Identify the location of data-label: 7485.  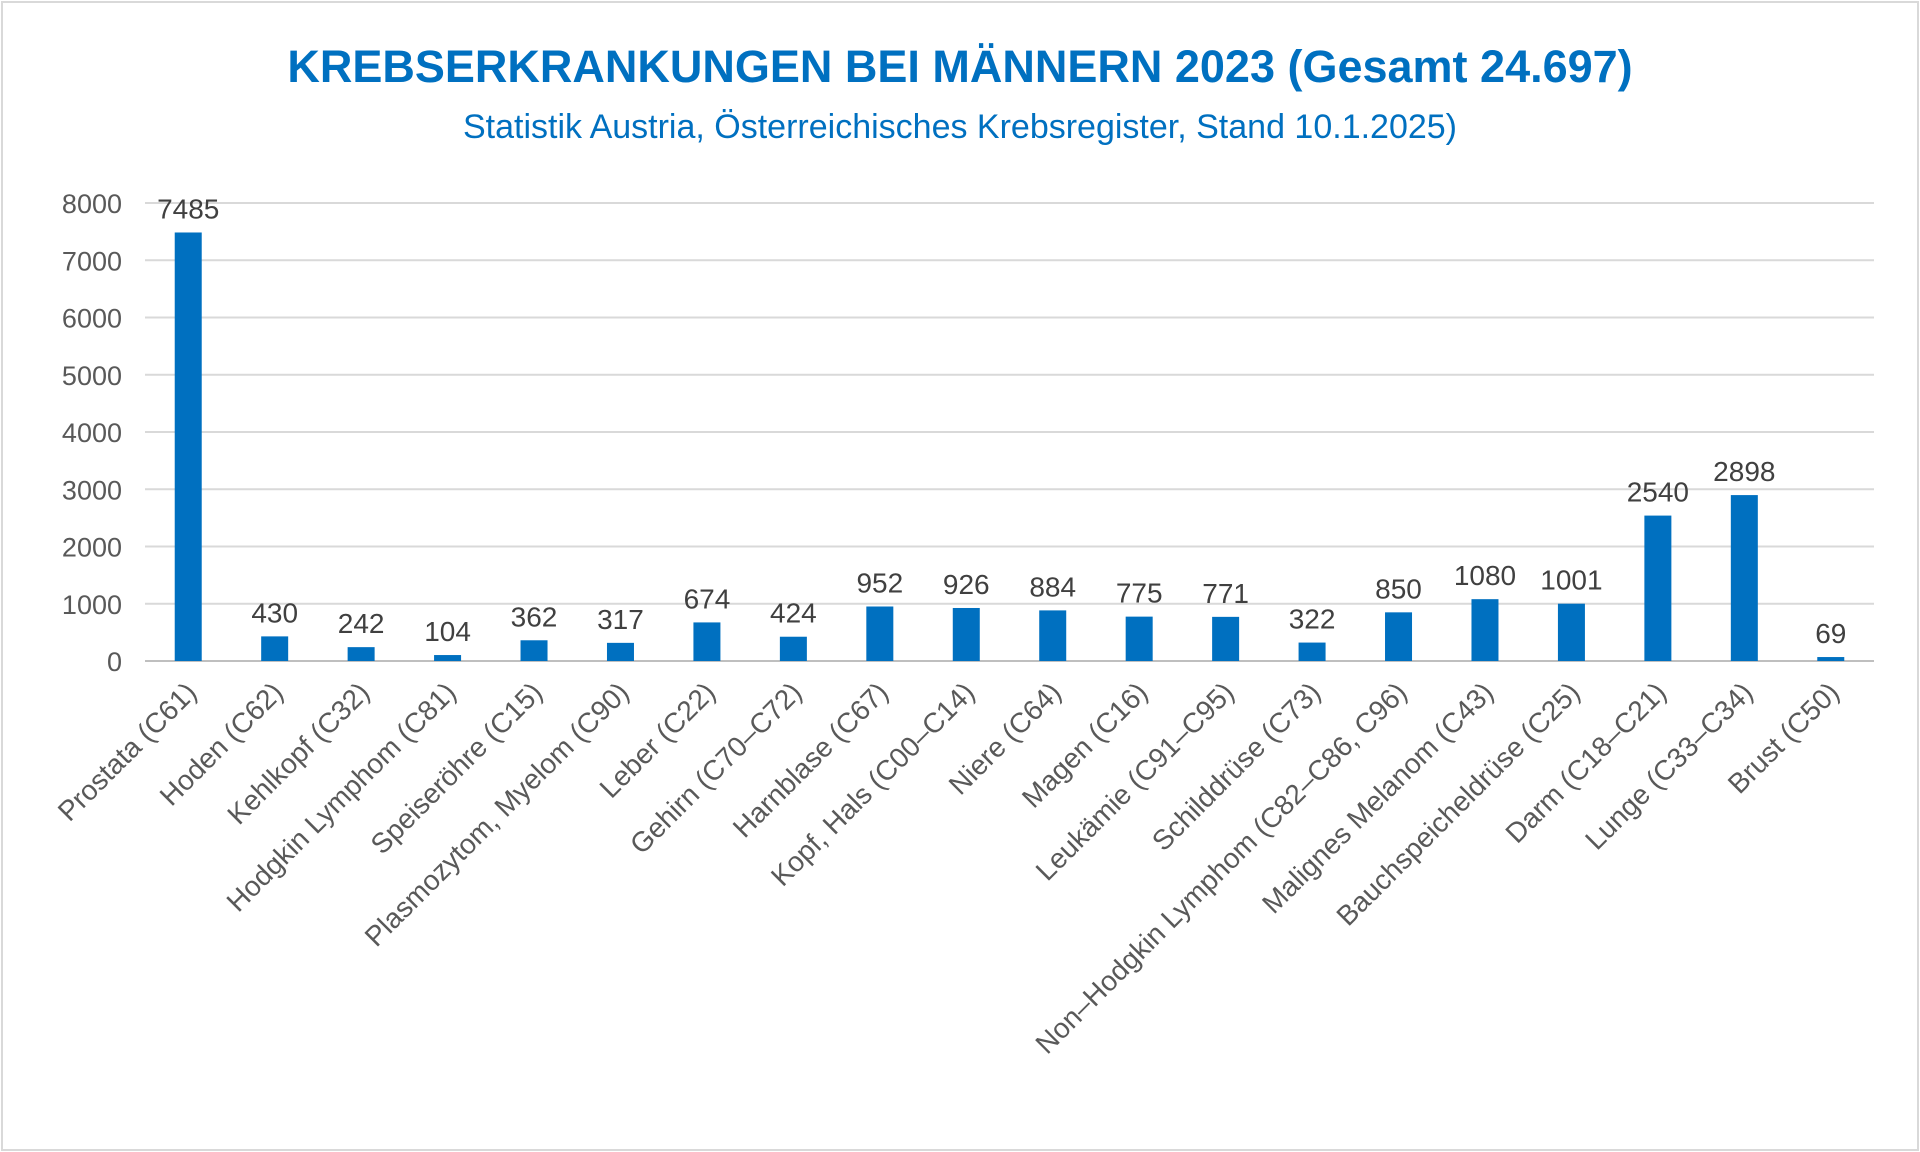
(188, 208).